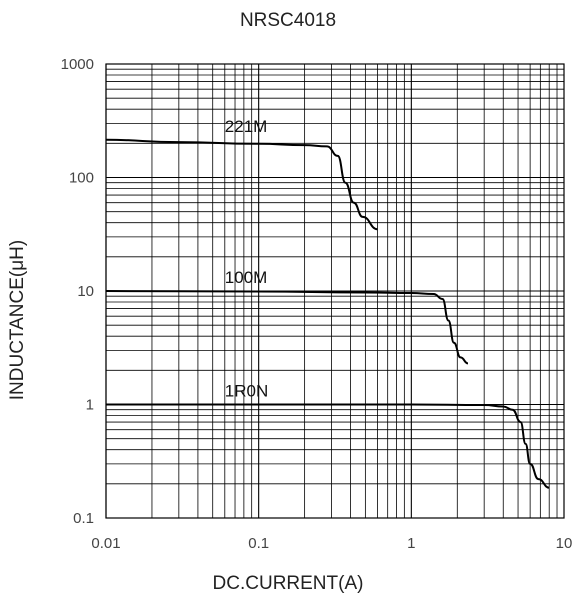 The height and width of the screenshot is (607, 576). What do you see at coordinates (85, 291) in the screenshot?
I see `y-tick-label: 10` at bounding box center [85, 291].